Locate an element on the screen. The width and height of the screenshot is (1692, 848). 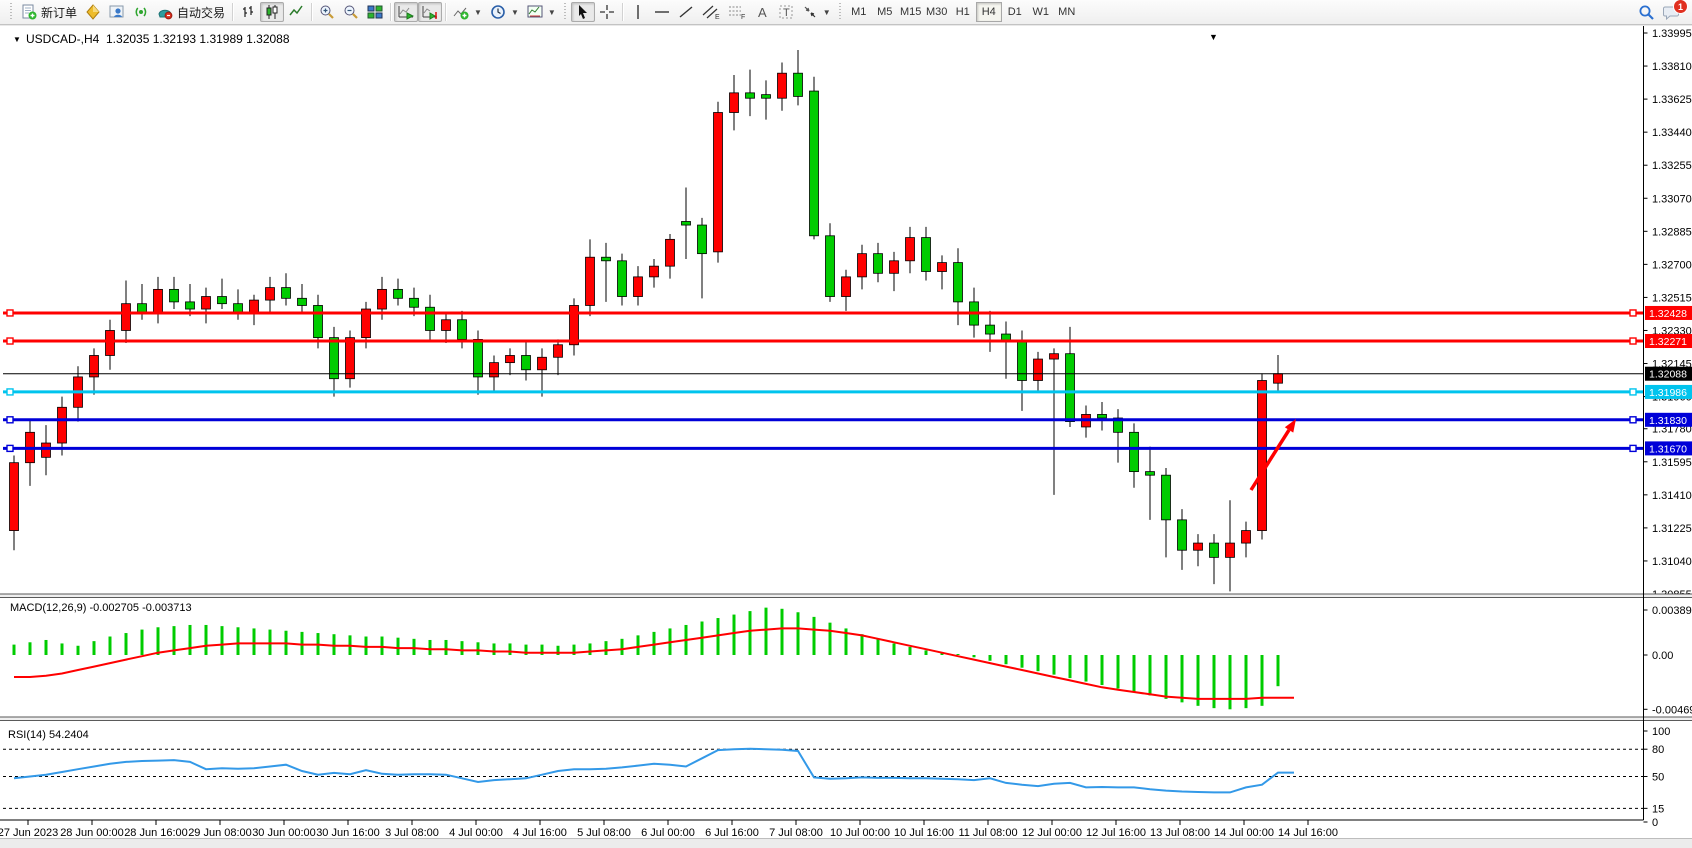
tab-mn: MN is located at coordinates (1067, 12).